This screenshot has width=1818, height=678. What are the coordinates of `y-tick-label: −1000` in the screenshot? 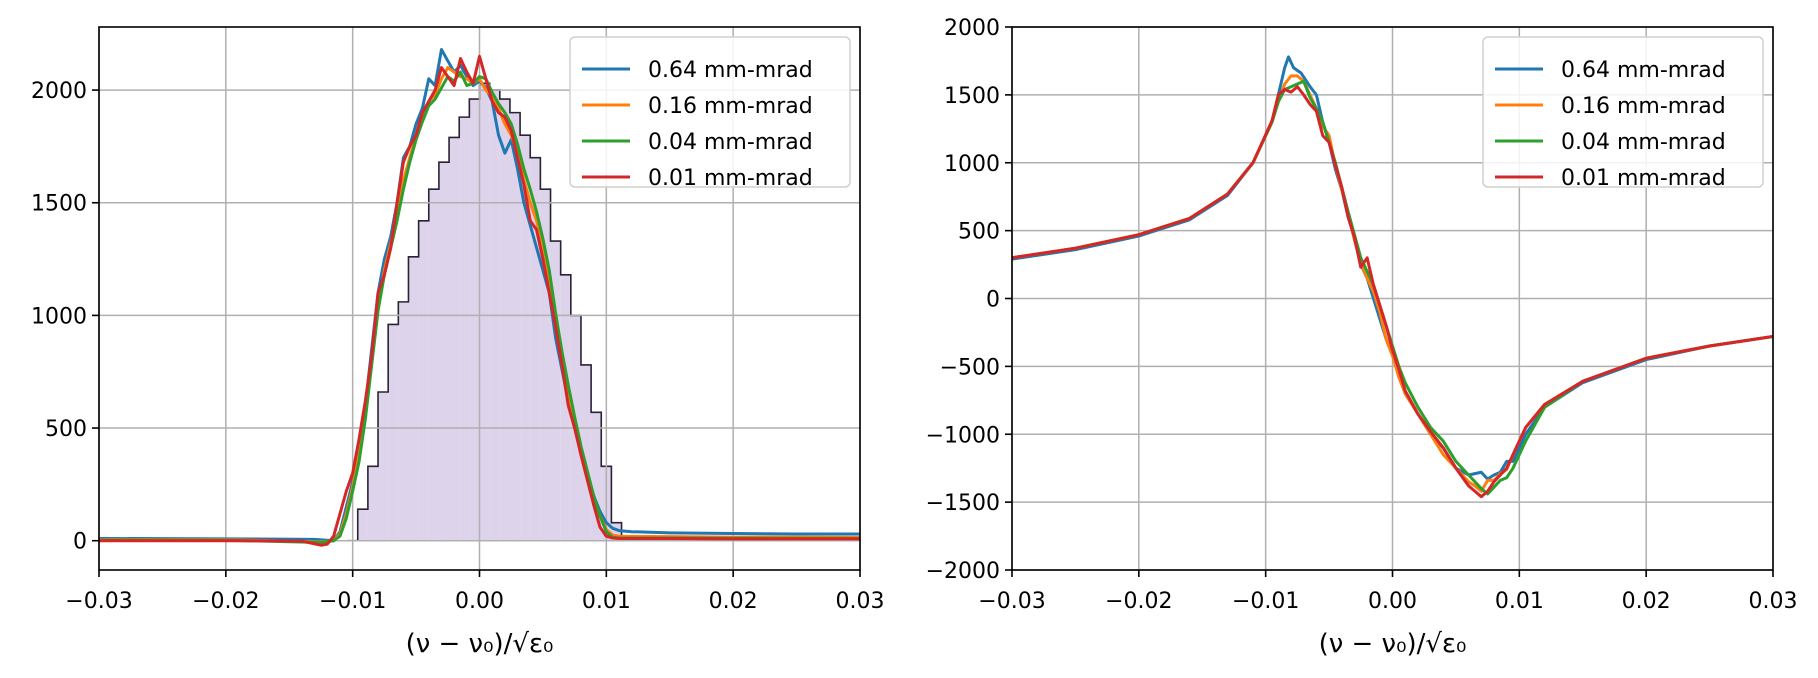 It's located at (963, 435).